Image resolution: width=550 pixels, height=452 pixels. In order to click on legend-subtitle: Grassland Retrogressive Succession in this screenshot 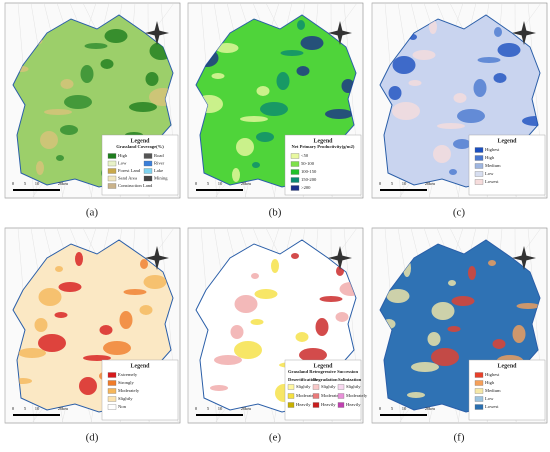, I will do `click(323, 371)`.